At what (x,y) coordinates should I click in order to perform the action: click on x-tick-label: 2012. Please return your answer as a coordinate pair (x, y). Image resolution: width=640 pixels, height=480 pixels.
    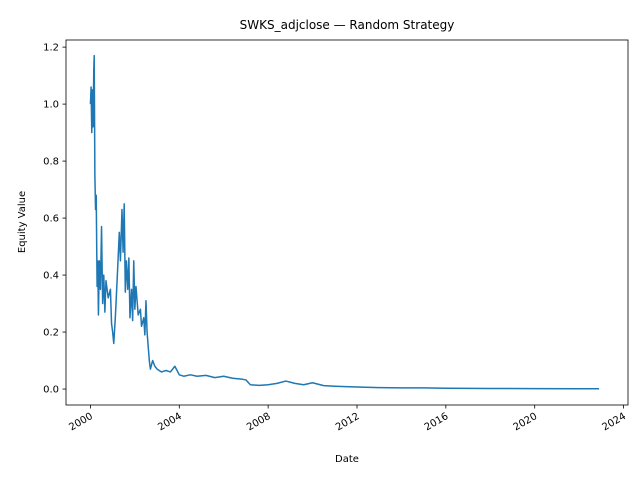
    Looking at the image, I should click on (348, 422).